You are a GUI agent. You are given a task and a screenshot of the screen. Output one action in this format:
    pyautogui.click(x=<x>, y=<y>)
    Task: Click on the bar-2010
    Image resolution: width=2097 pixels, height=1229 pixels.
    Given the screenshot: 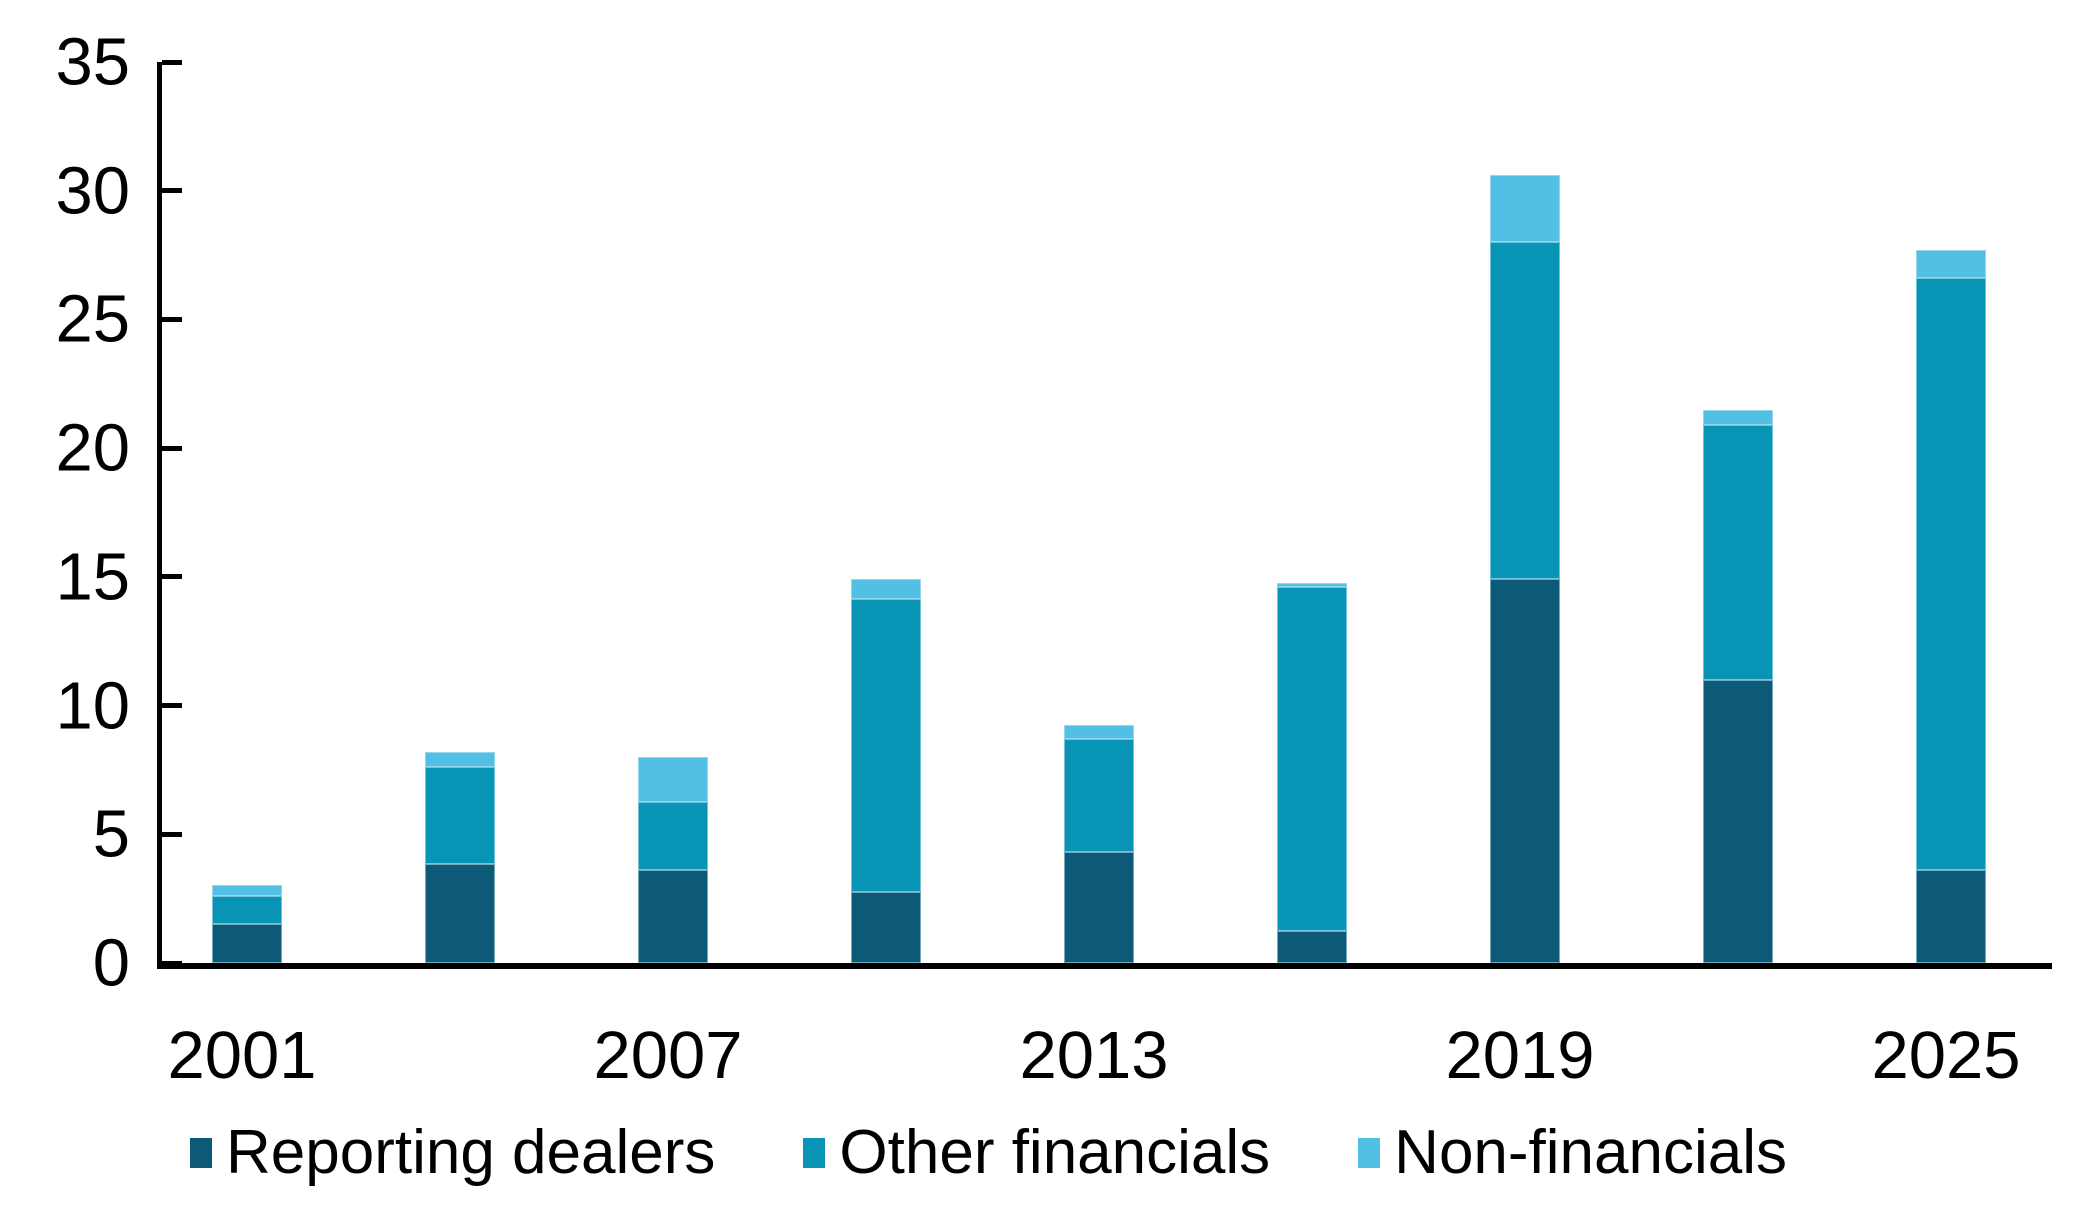 What is the action you would take?
    pyautogui.click(x=886, y=771)
    